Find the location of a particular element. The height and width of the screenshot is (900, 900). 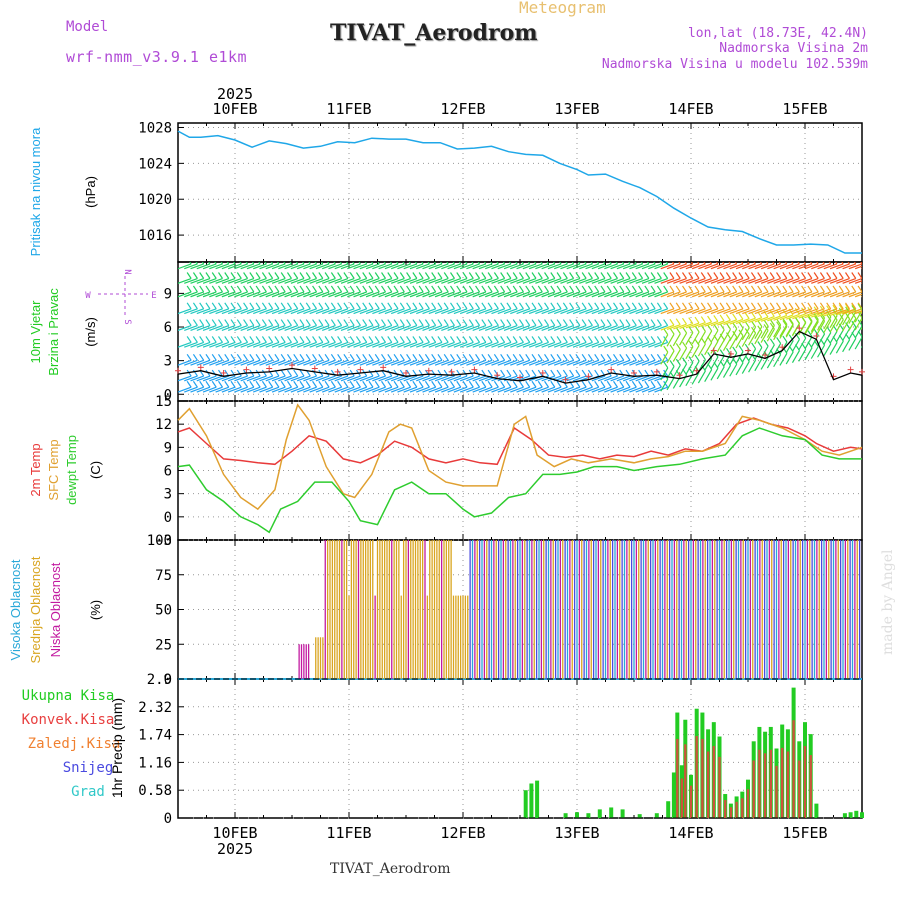

y-tick-label: 12 is located at coordinates (163, 425).